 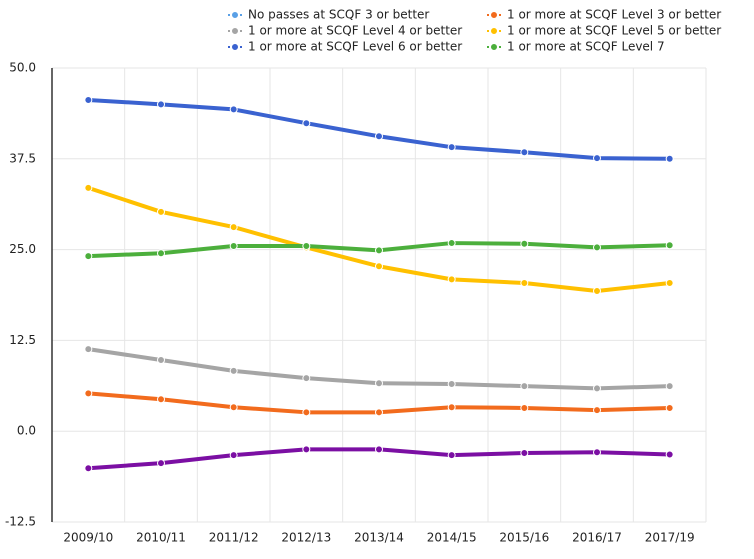 I want to click on legend-label: 1 or more at SCQF Level 5 or better, so click(x=614, y=31).